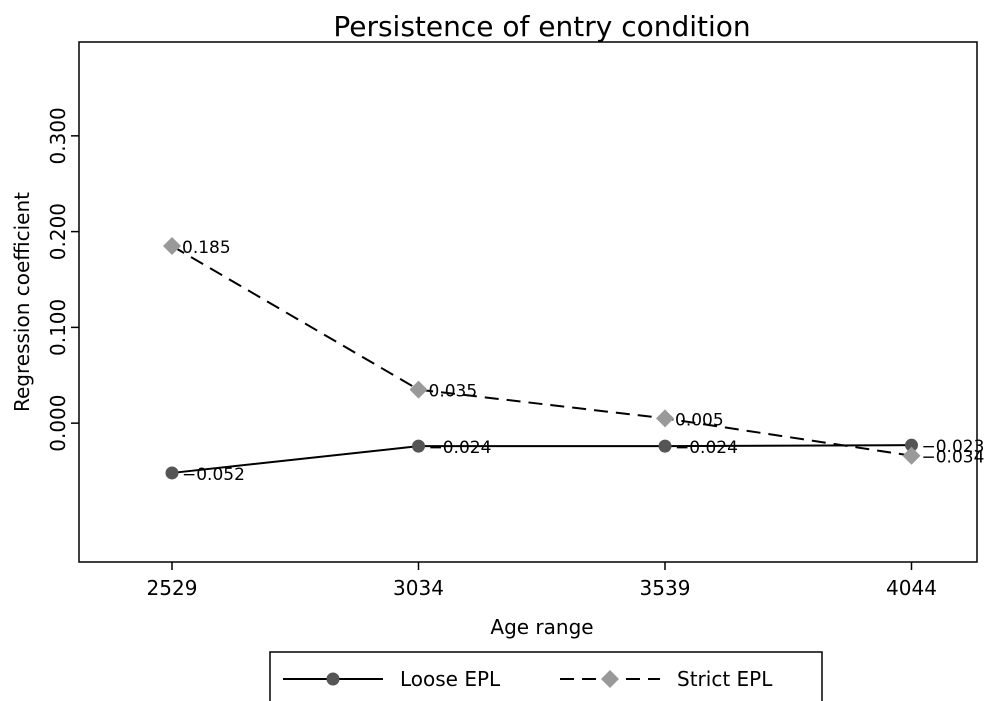  Describe the element at coordinates (541, 459) in the screenshot. I see `series-line` at that location.